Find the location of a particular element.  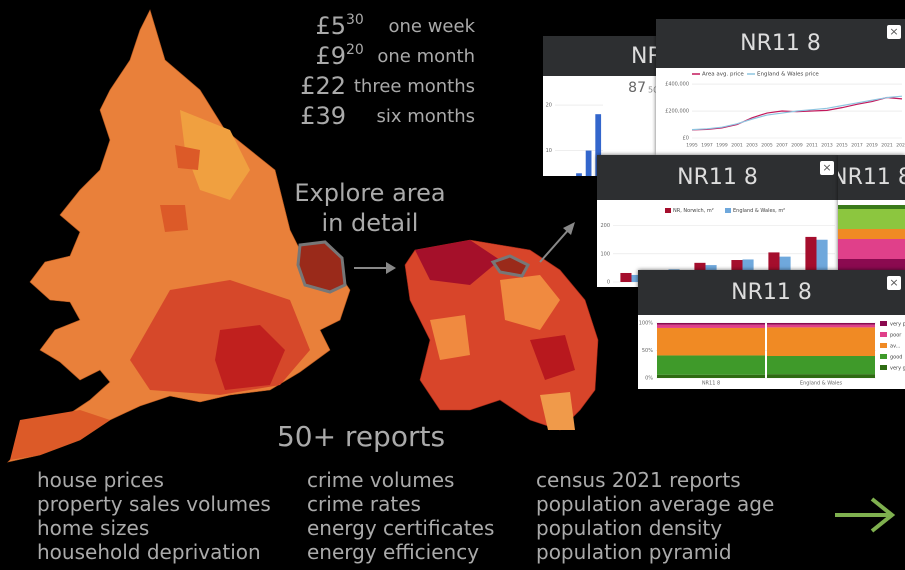

report-name: energy efficiency is located at coordinates (393, 552).